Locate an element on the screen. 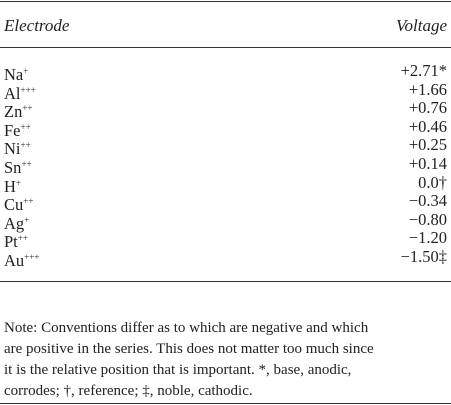  electrode-symbol: Au is located at coordinates (14, 260).